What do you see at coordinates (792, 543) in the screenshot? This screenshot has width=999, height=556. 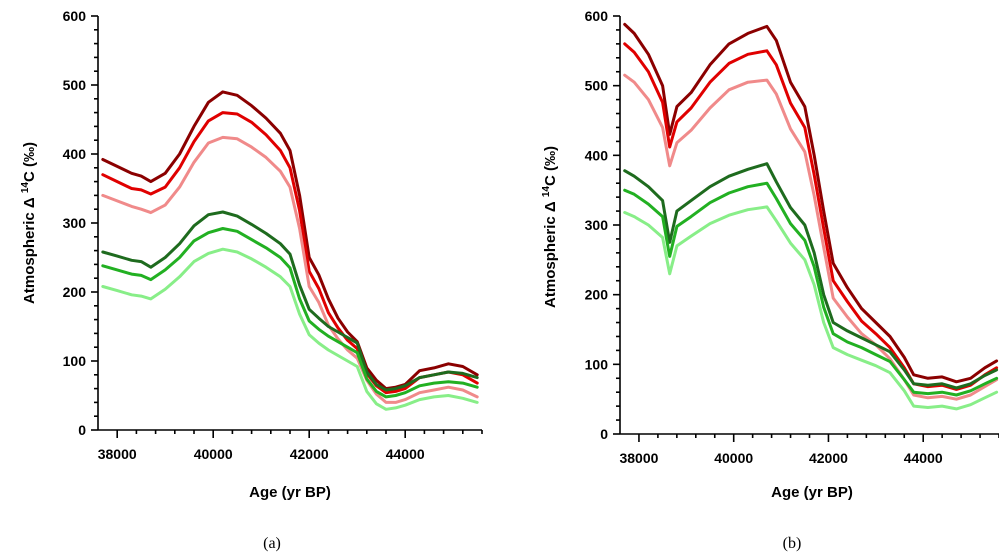 I see `panel-label: (b)` at bounding box center [792, 543].